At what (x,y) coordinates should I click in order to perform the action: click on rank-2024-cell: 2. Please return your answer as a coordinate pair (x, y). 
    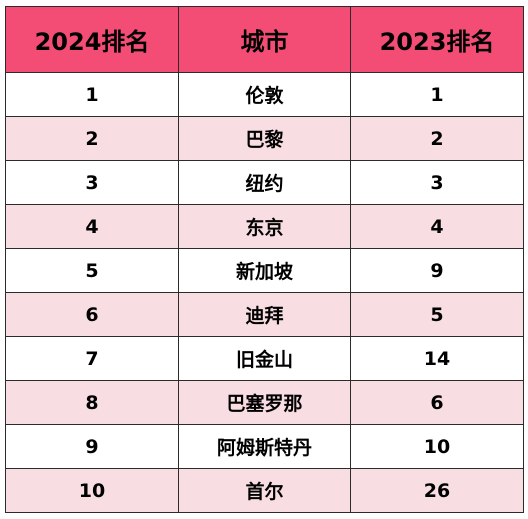
    Looking at the image, I should click on (92, 138).